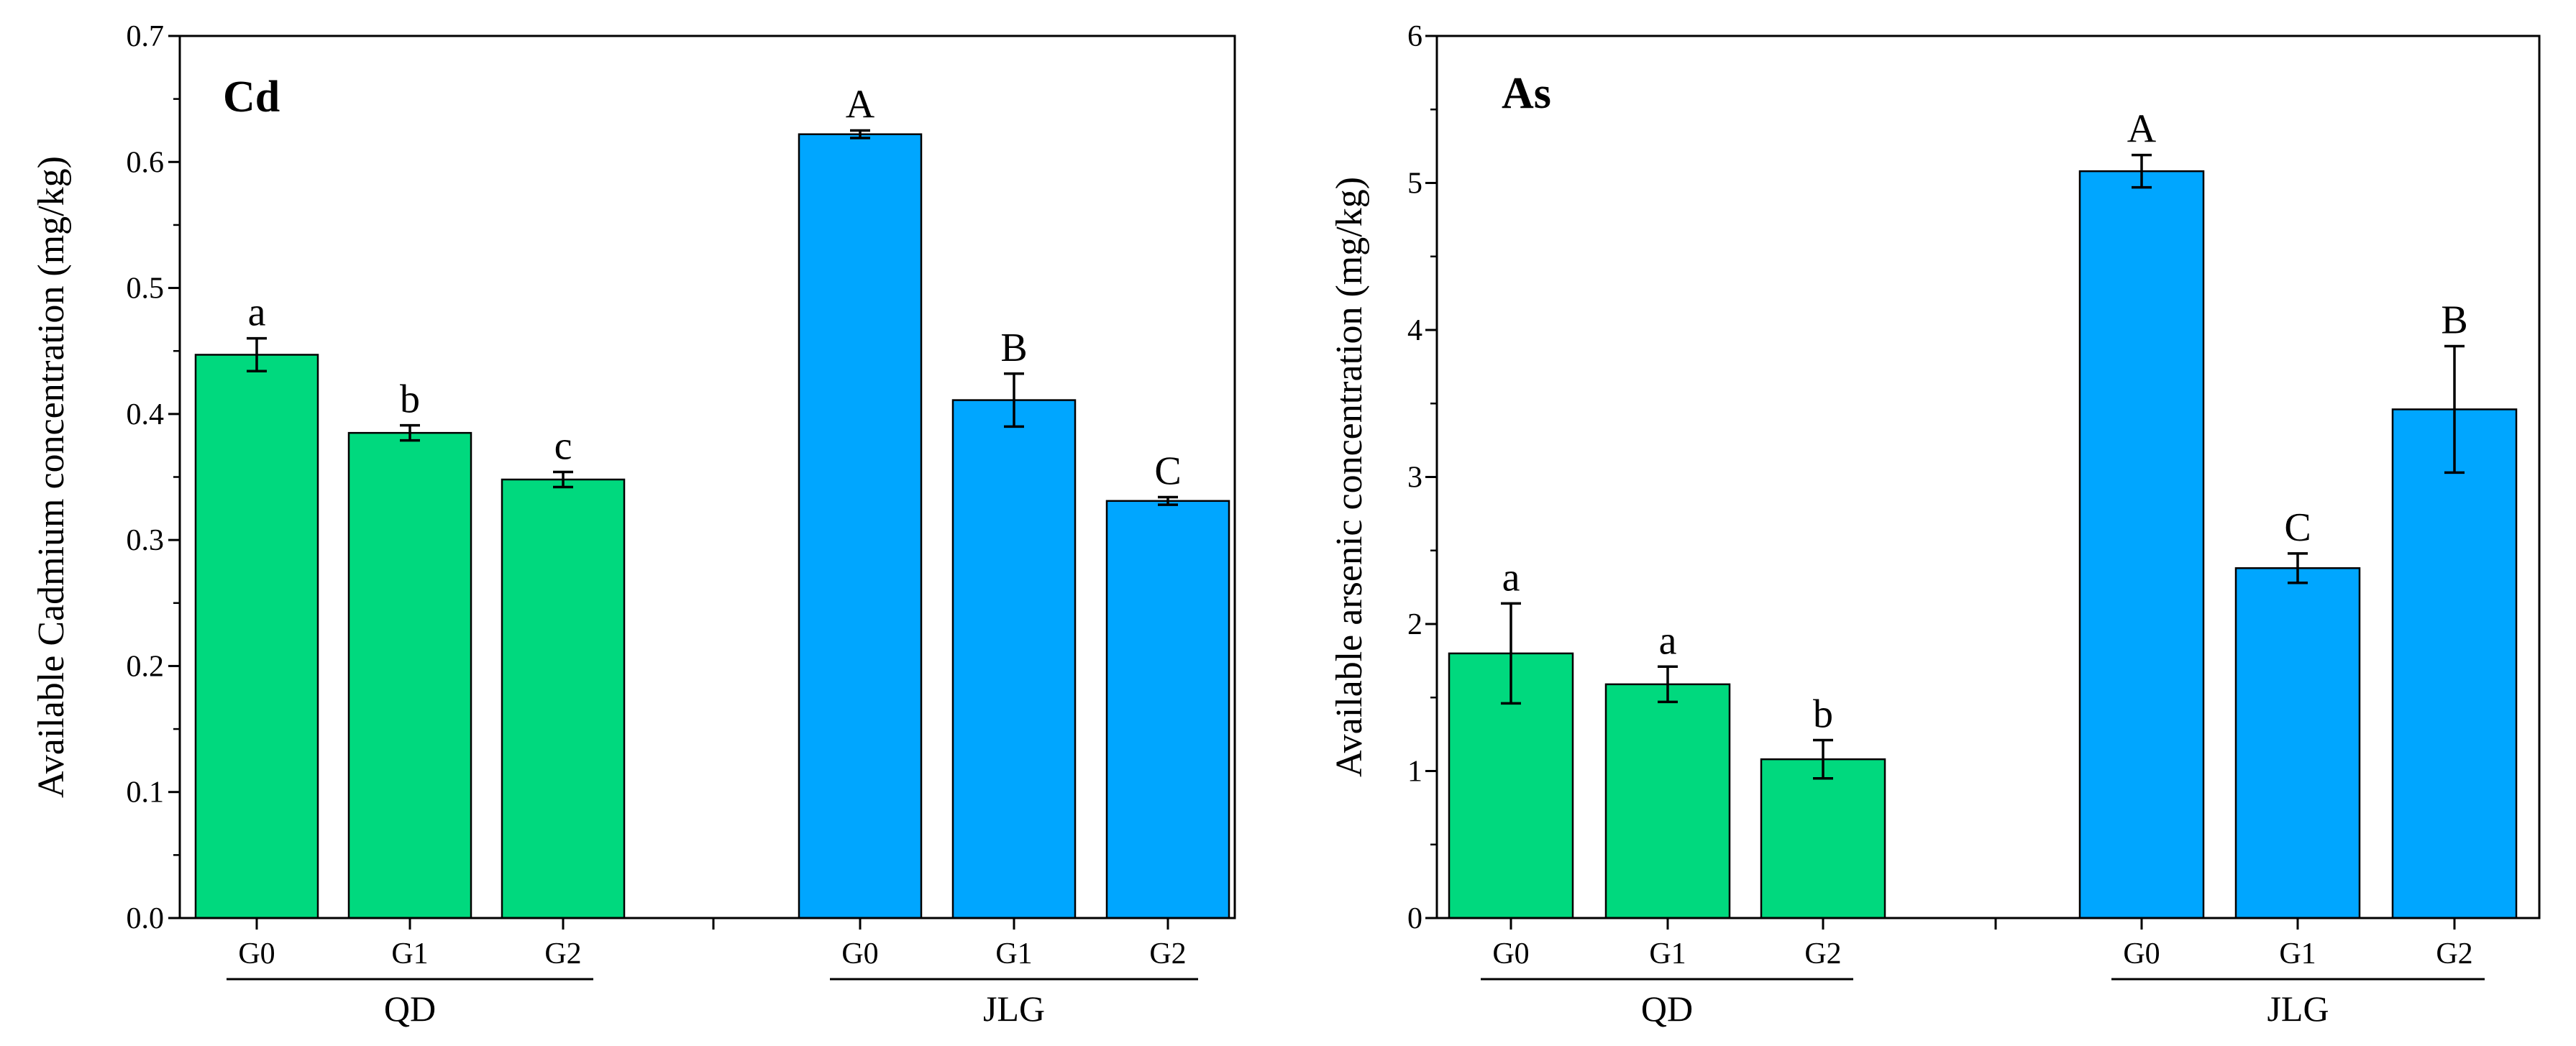  I want to click on y-axis-label: Available arsenic concentration (mg/kg), so click(1349, 477).